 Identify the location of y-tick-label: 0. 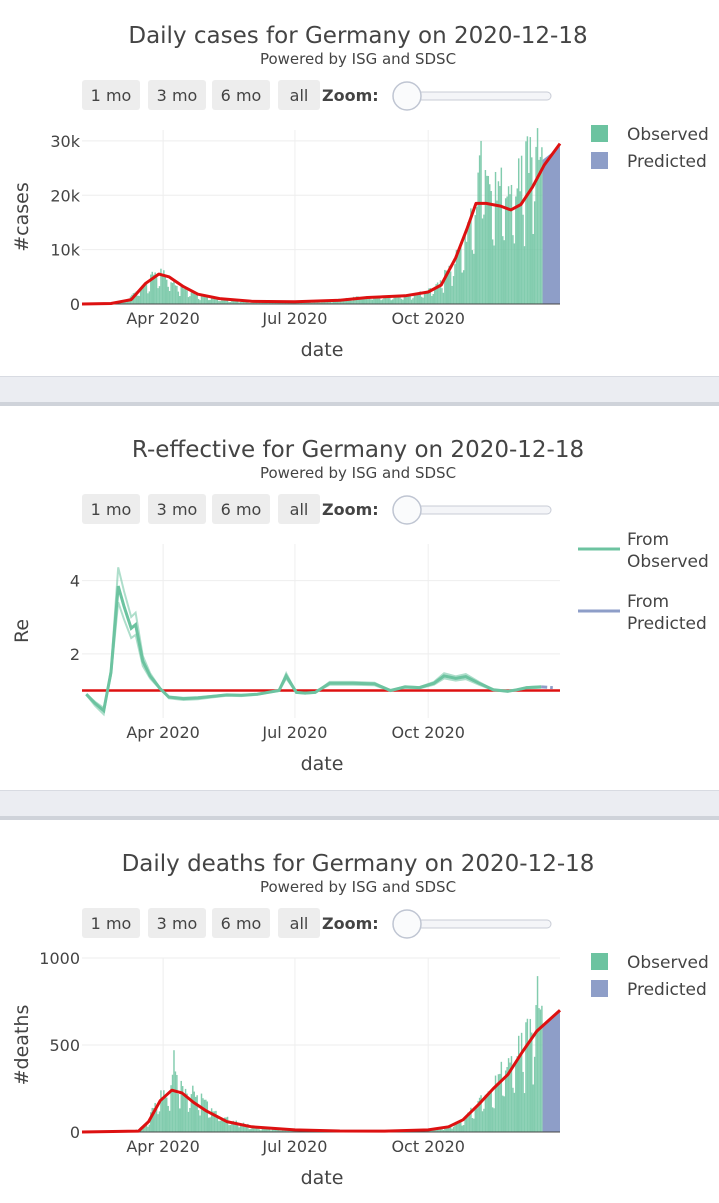
(75, 1132).